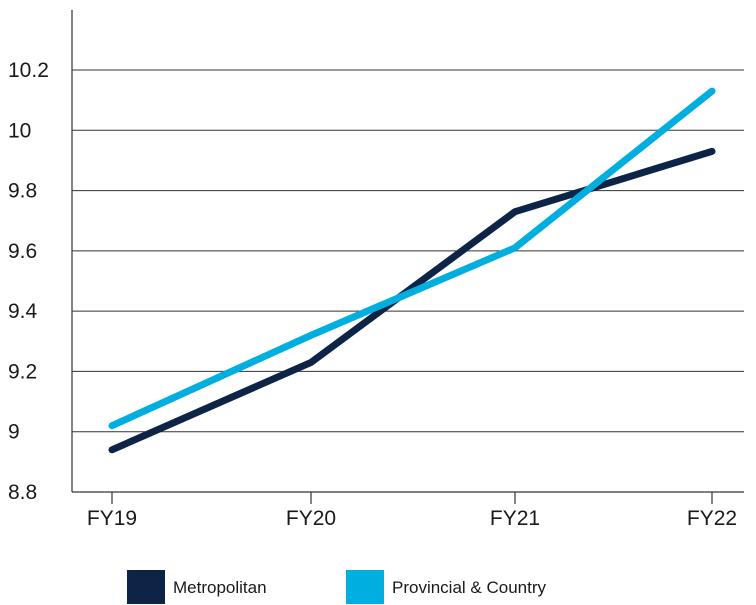 The image size is (756, 605). What do you see at coordinates (28, 70) in the screenshot?
I see `y-tick-label: 10.2` at bounding box center [28, 70].